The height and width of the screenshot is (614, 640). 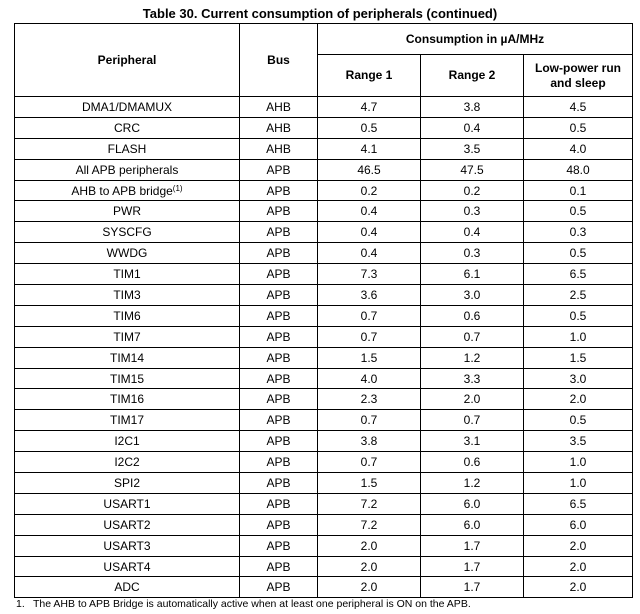 I want to click on peripheral-cell: I2C1, so click(x=127, y=441).